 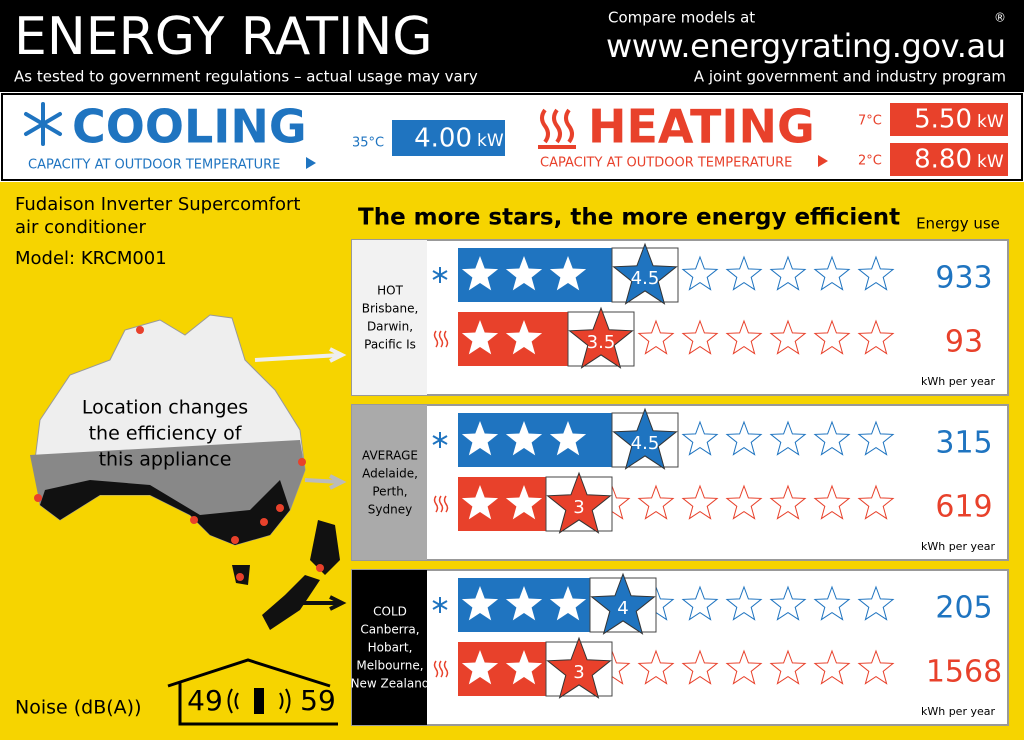 I want to click on noise-indoor: 49, so click(x=205, y=700).